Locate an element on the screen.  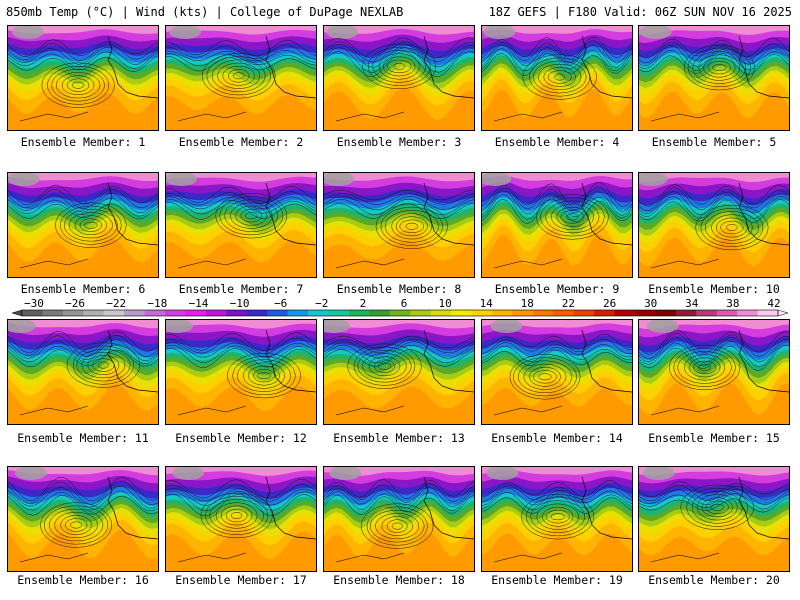
ensemble-member-label: Ensemble Member: 19 is located at coordinates (557, 580).